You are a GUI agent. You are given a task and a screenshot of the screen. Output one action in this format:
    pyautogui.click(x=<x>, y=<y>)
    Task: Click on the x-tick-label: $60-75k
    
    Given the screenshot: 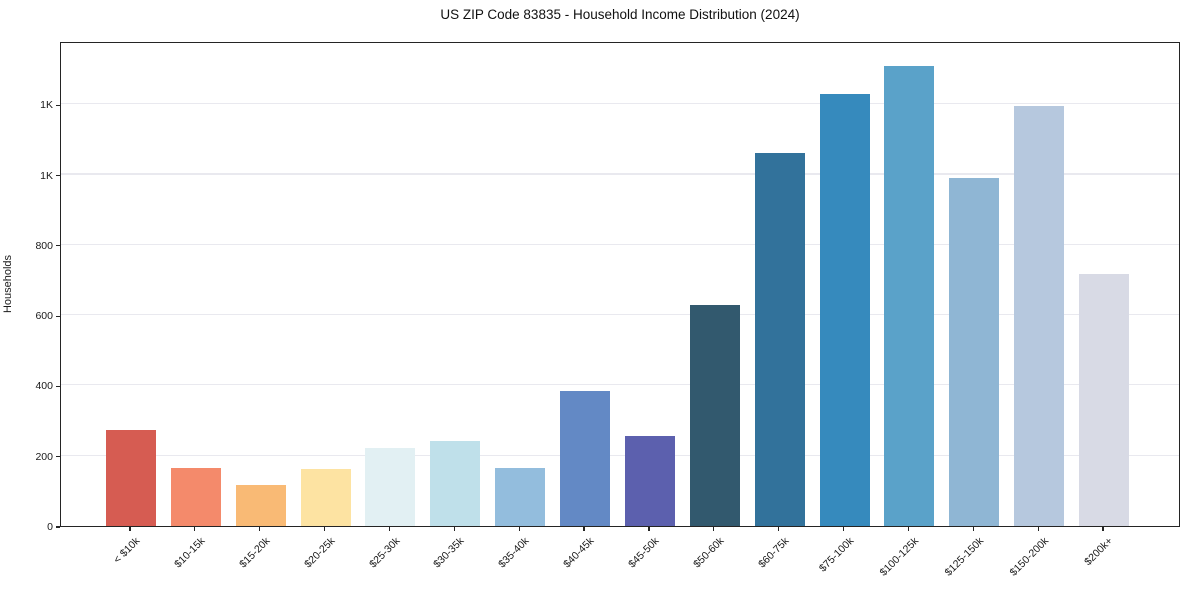 What is the action you would take?
    pyautogui.click(x=773, y=553)
    